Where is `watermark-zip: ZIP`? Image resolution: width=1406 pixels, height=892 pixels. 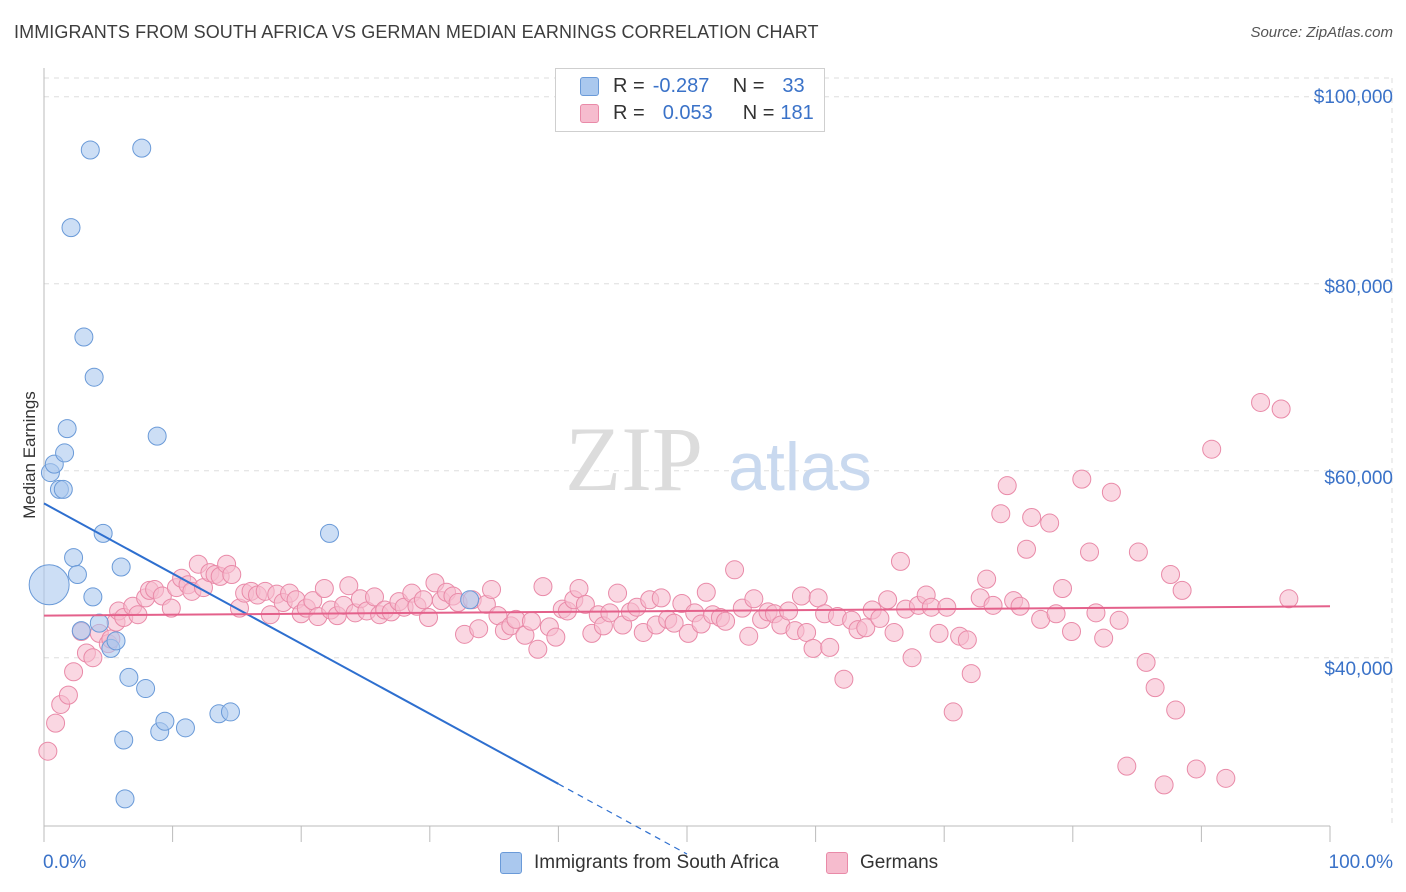
watermark-zip: ZIP is located at coordinates (634, 459).